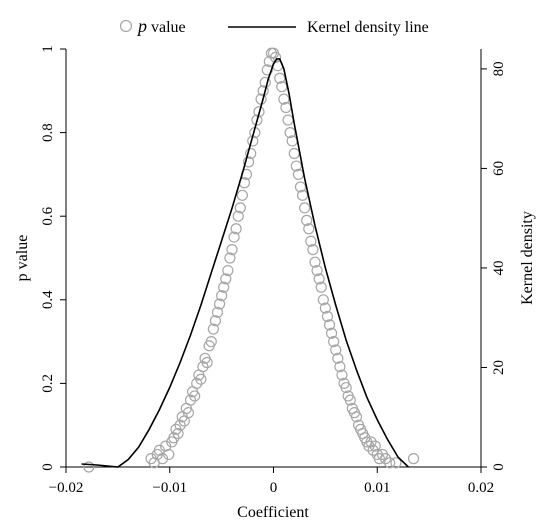 The width and height of the screenshot is (550, 529). Describe the element at coordinates (166, 27) in the screenshot. I see `legend-pvalue-suffix: value` at that location.